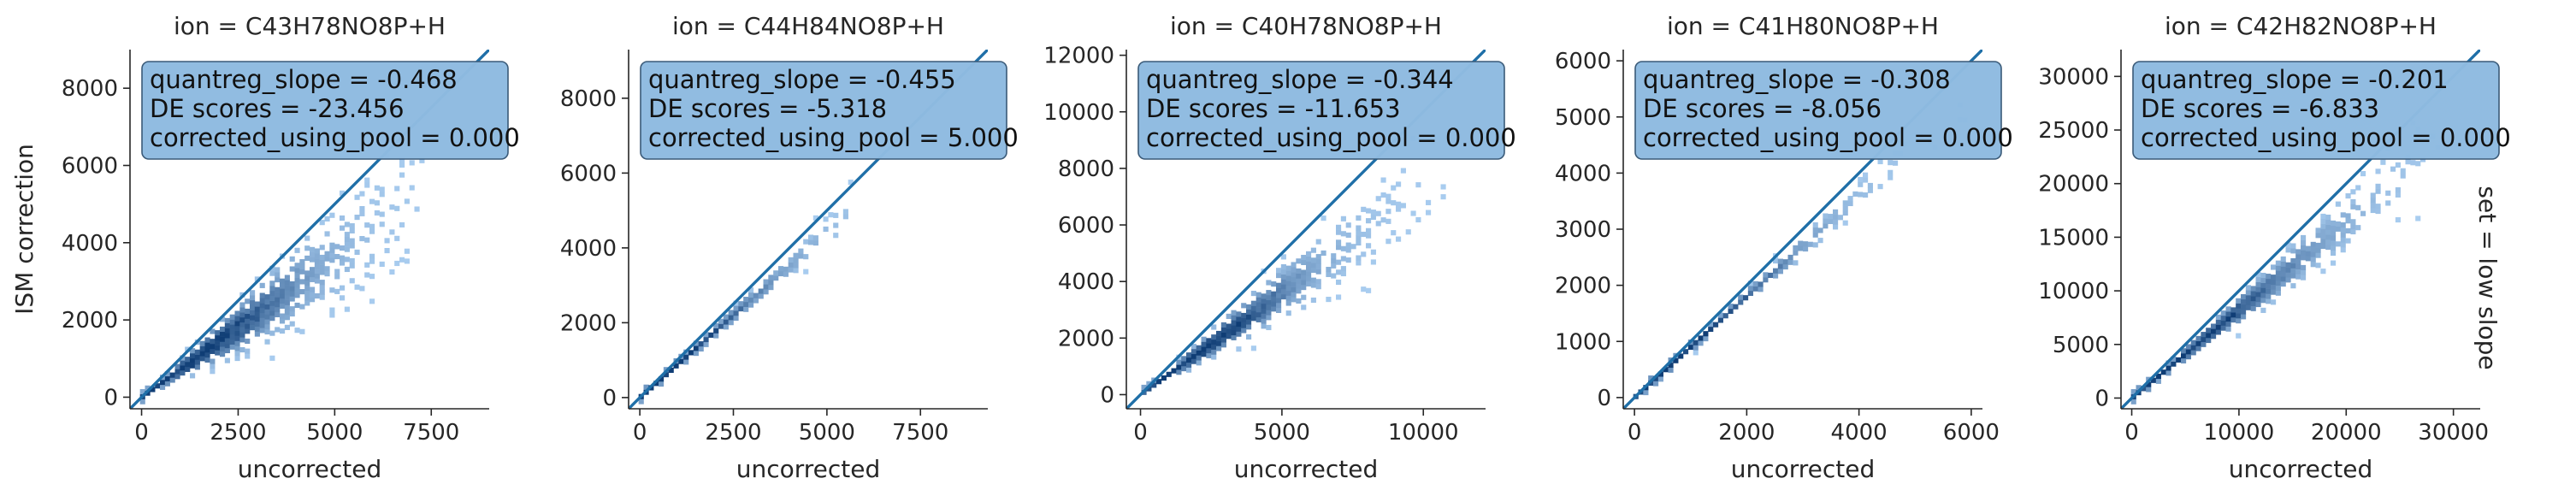  I want to click on y-tick-label: 15000, so click(2073, 238).